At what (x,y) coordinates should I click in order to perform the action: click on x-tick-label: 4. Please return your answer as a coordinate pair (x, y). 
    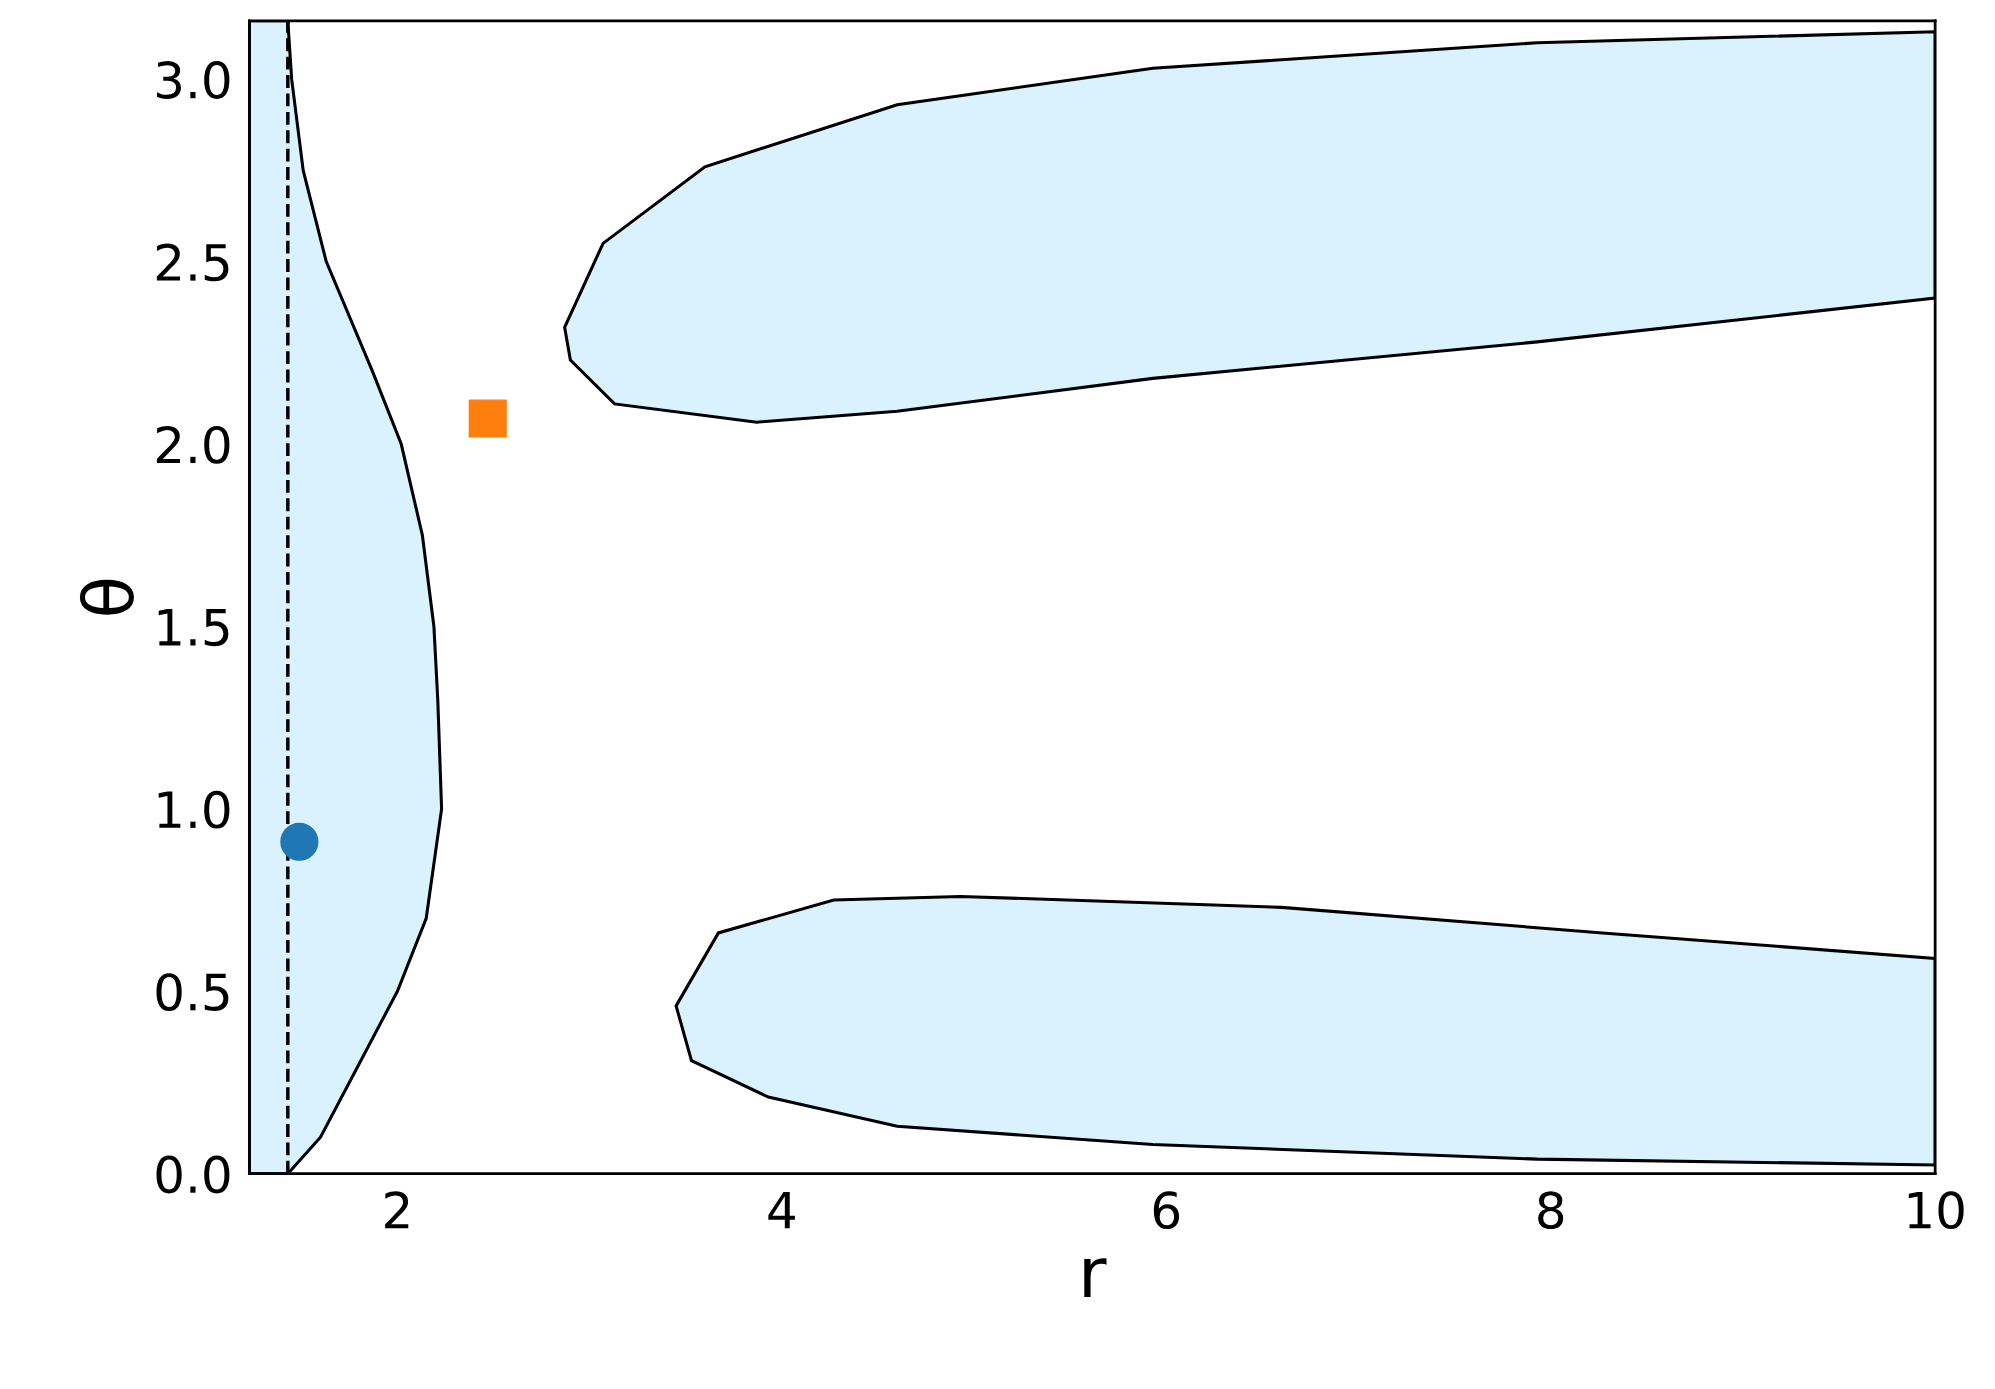
    Looking at the image, I should click on (781, 1210).